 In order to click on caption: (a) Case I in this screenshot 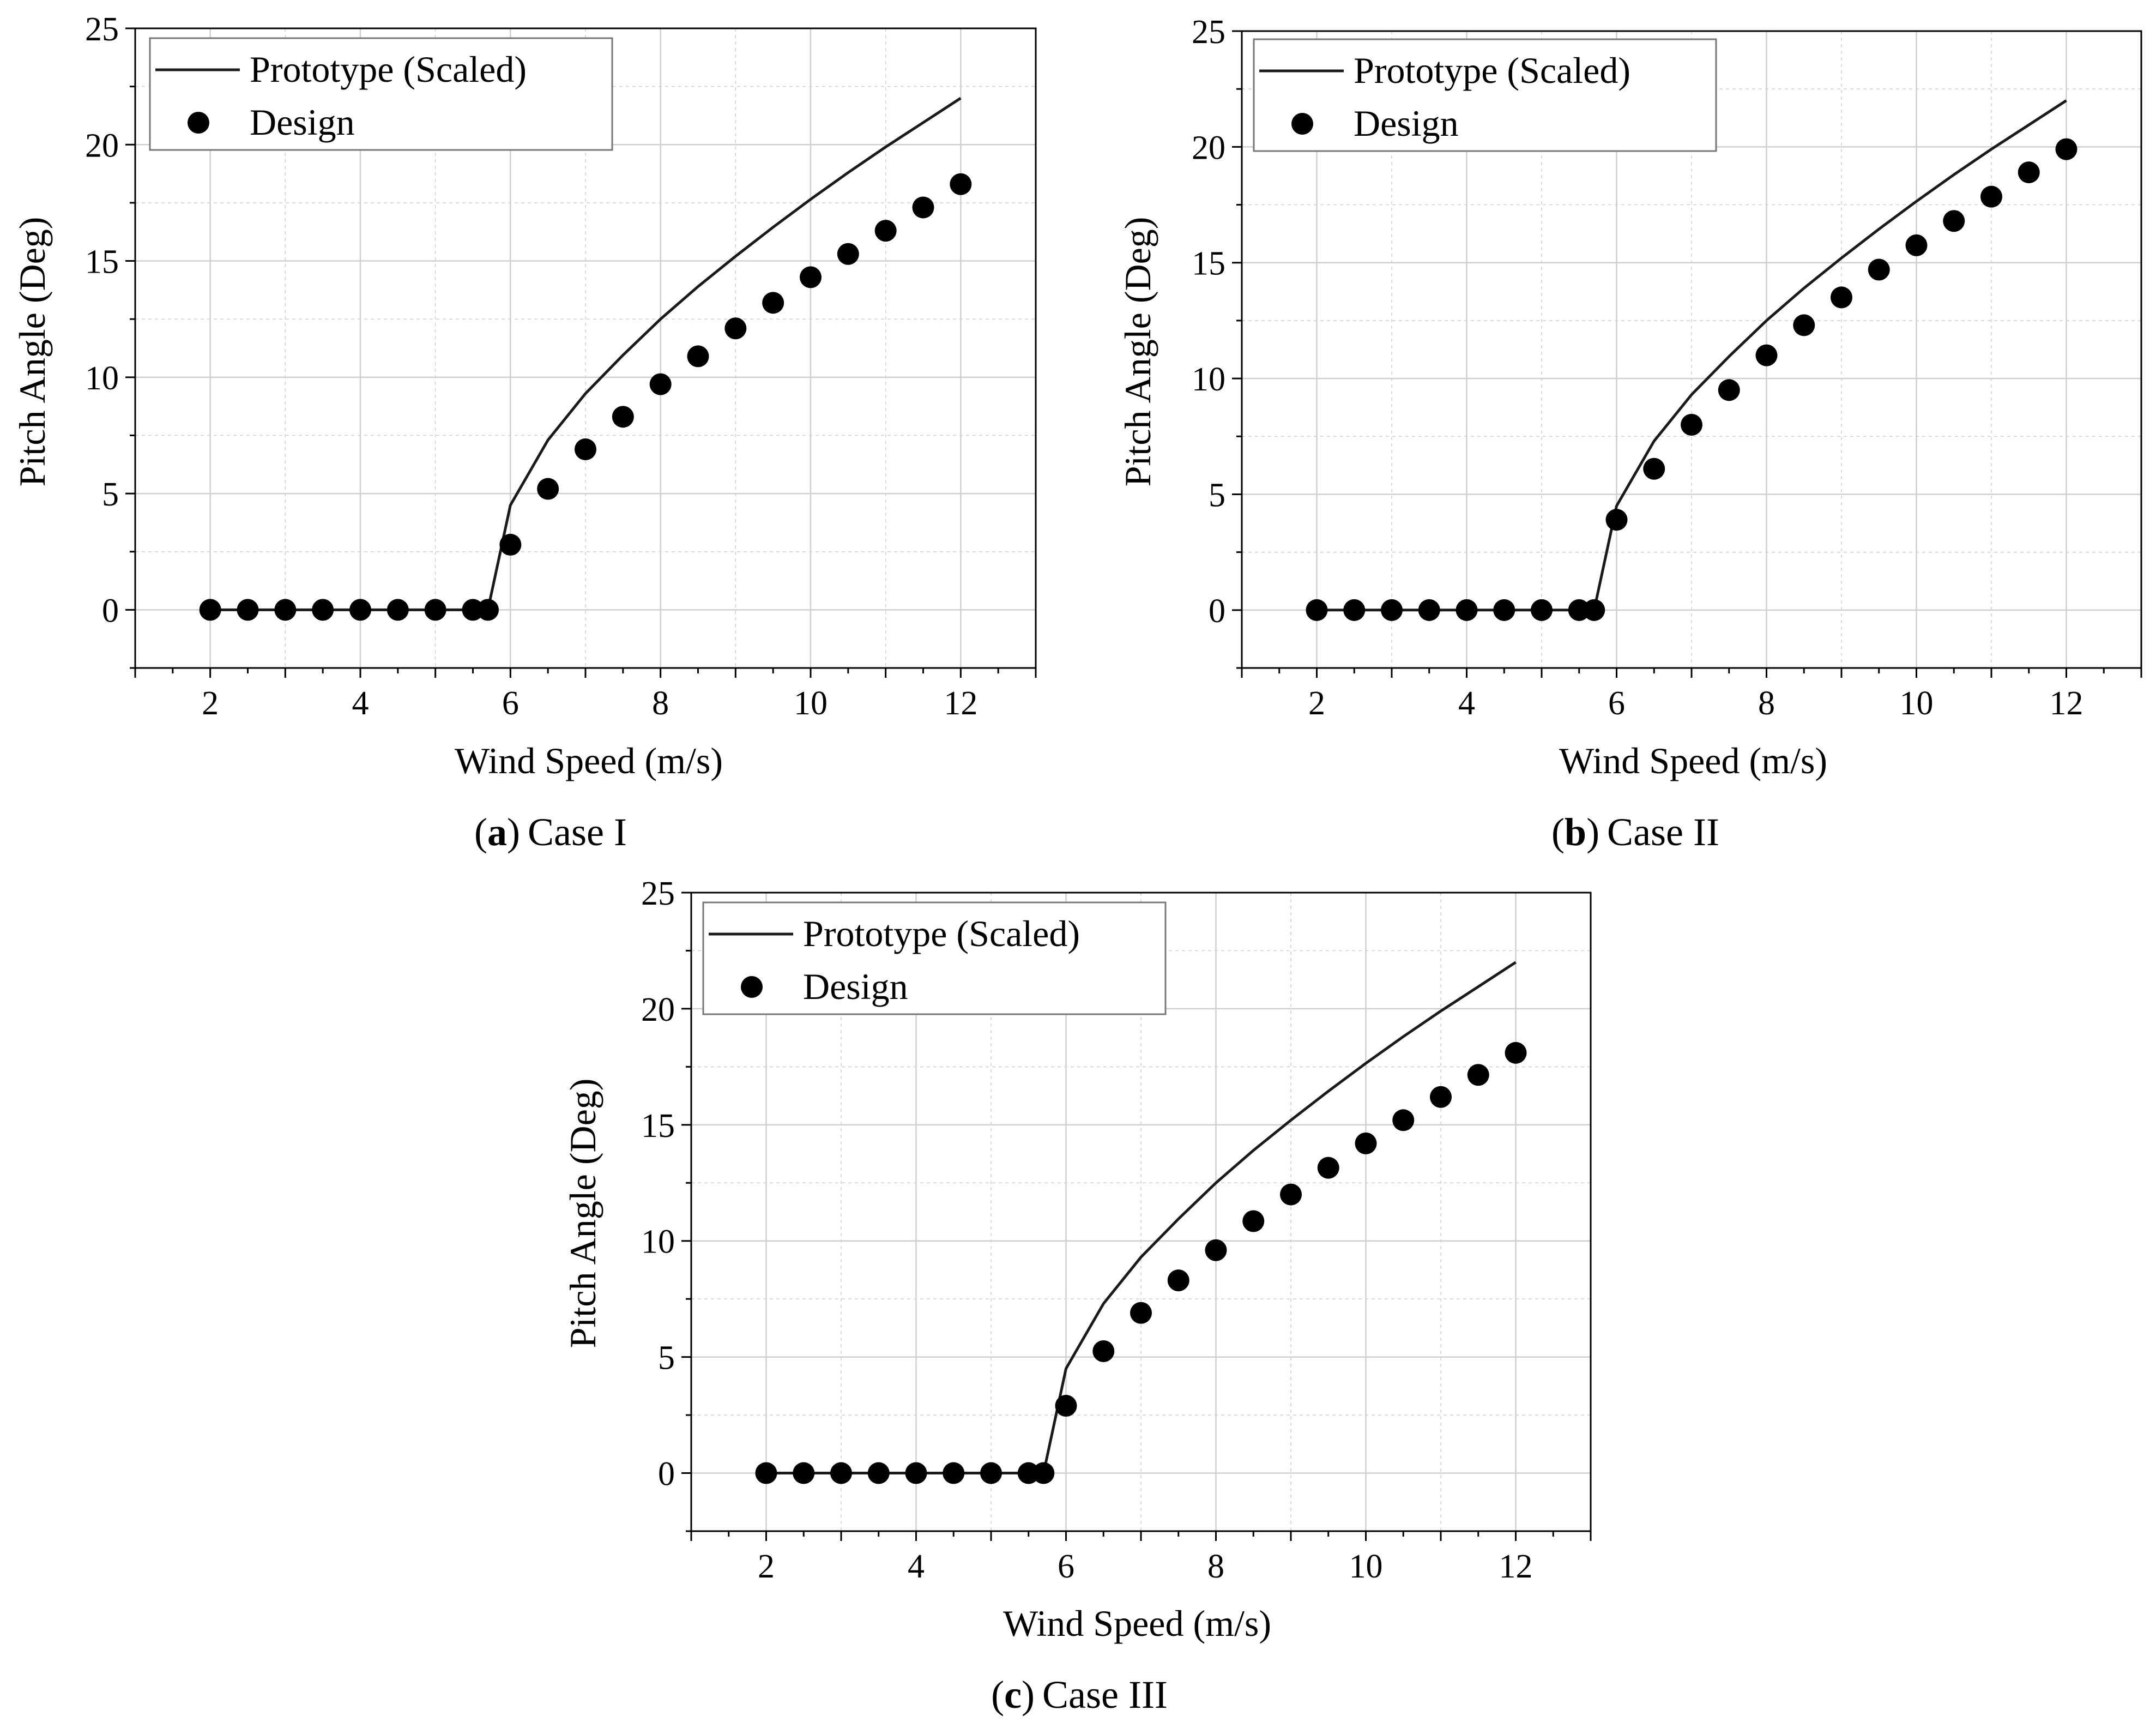, I will do `click(551, 832)`.